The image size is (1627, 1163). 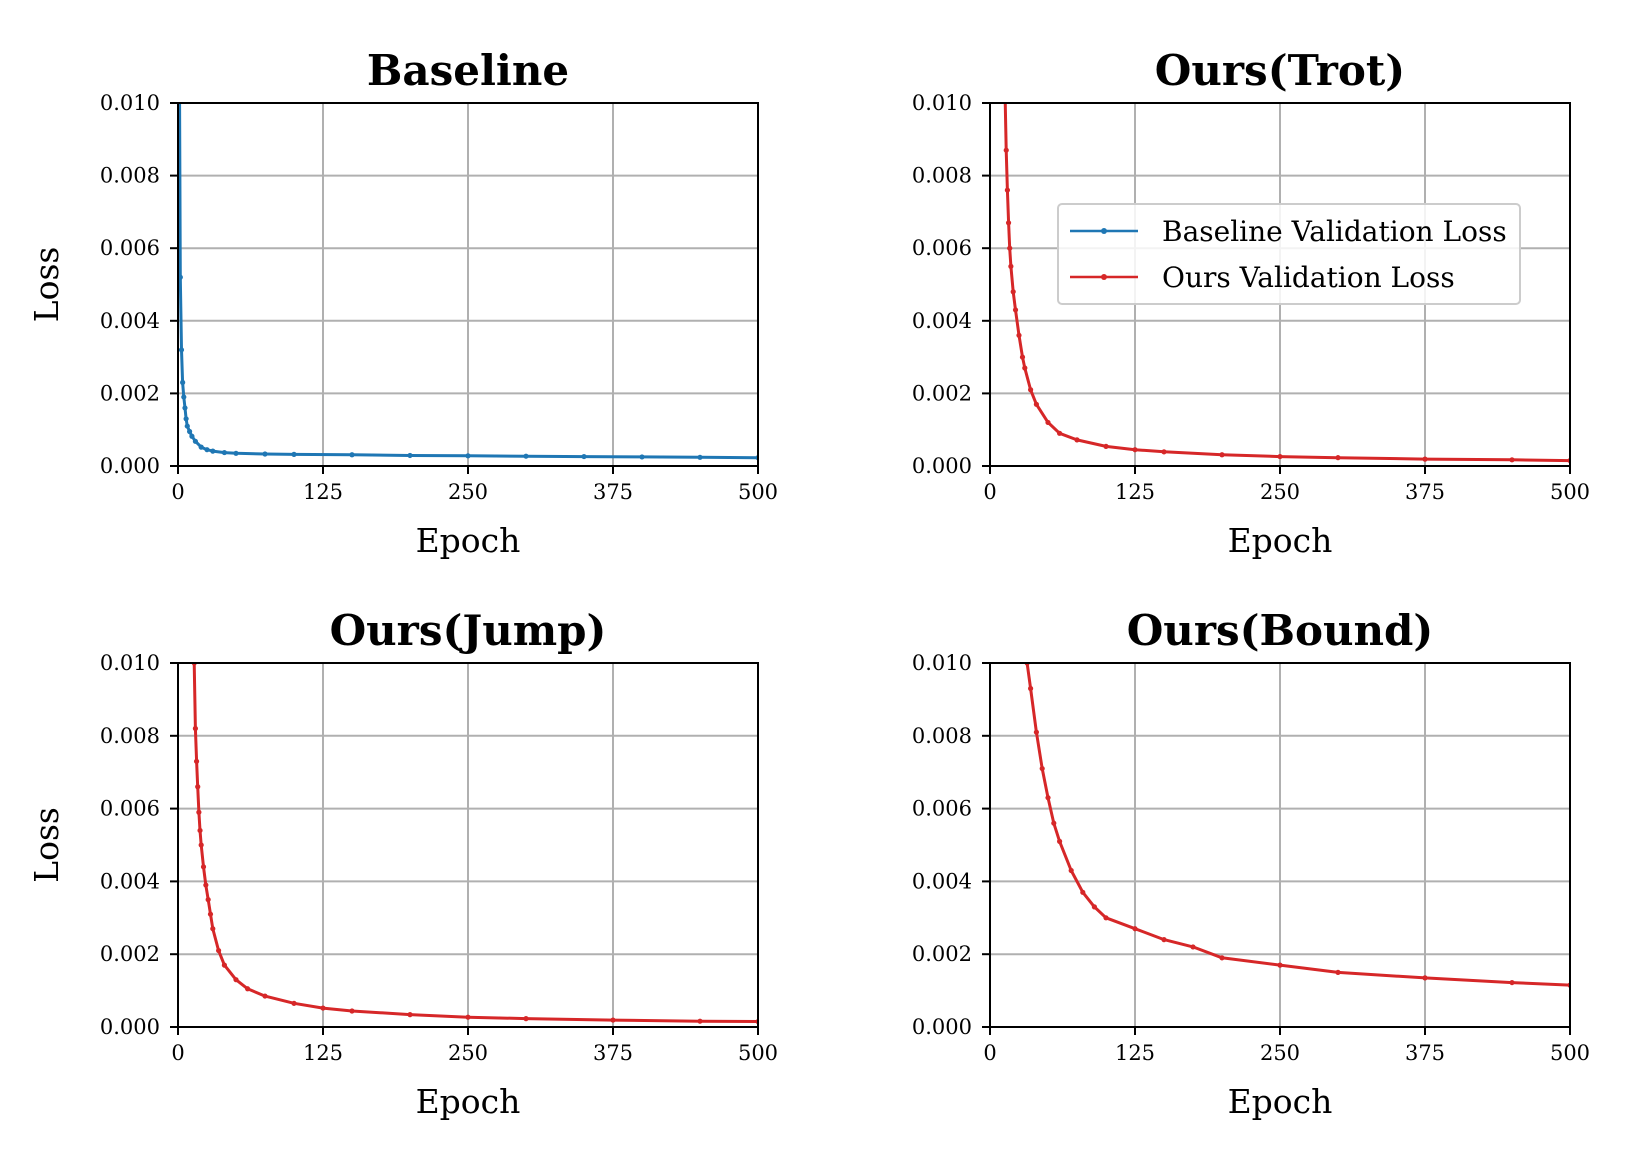 What do you see at coordinates (1288, 231) in the screenshot?
I see `legend-entry: Baseline Validation Loss` at bounding box center [1288, 231].